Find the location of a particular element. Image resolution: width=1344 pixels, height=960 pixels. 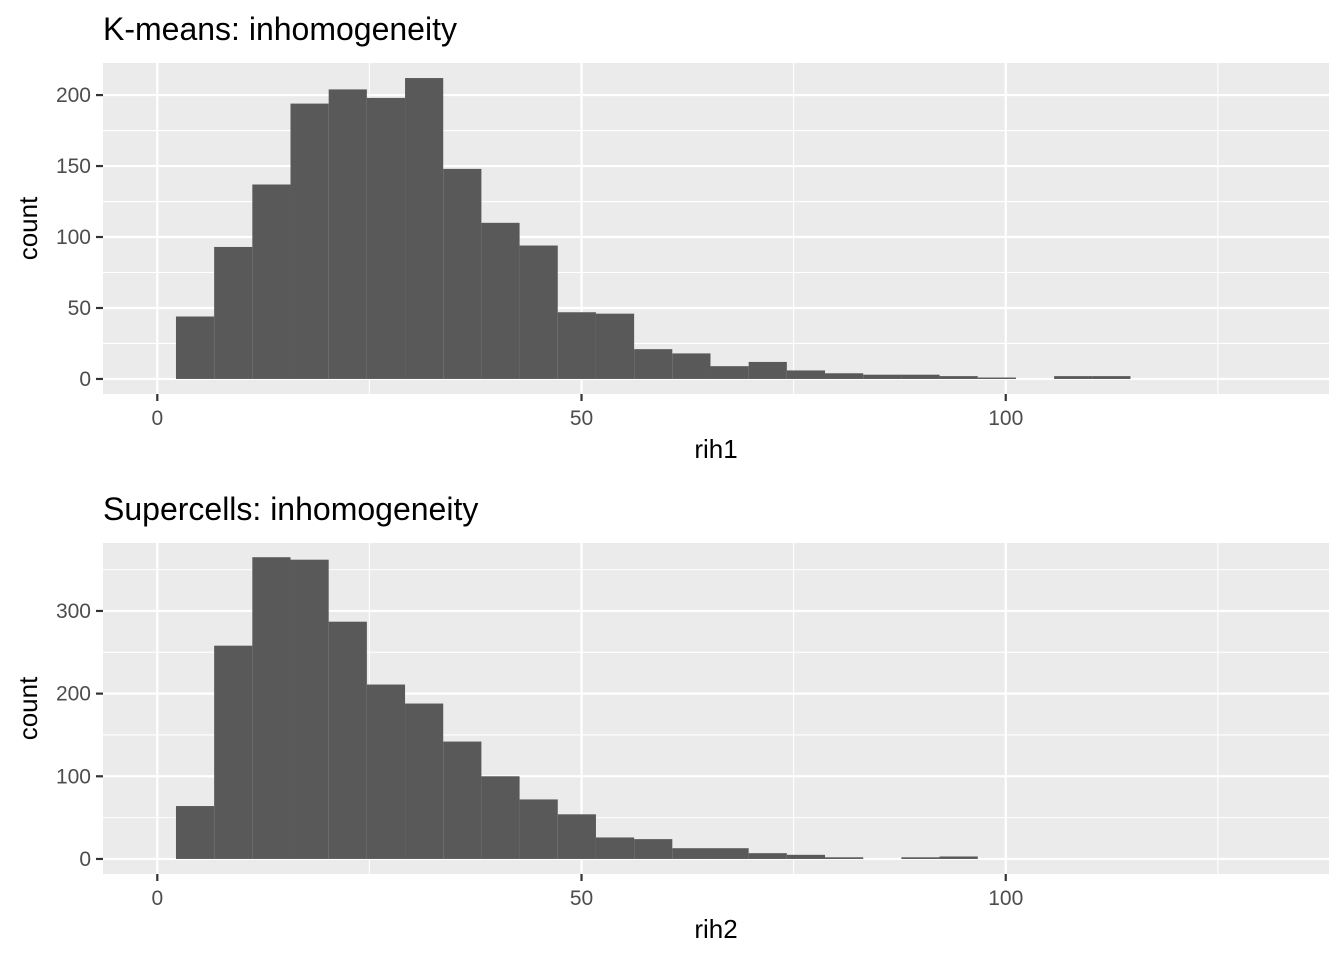

y-axis: 0 50 100 150 200 is located at coordinates (79, 237).